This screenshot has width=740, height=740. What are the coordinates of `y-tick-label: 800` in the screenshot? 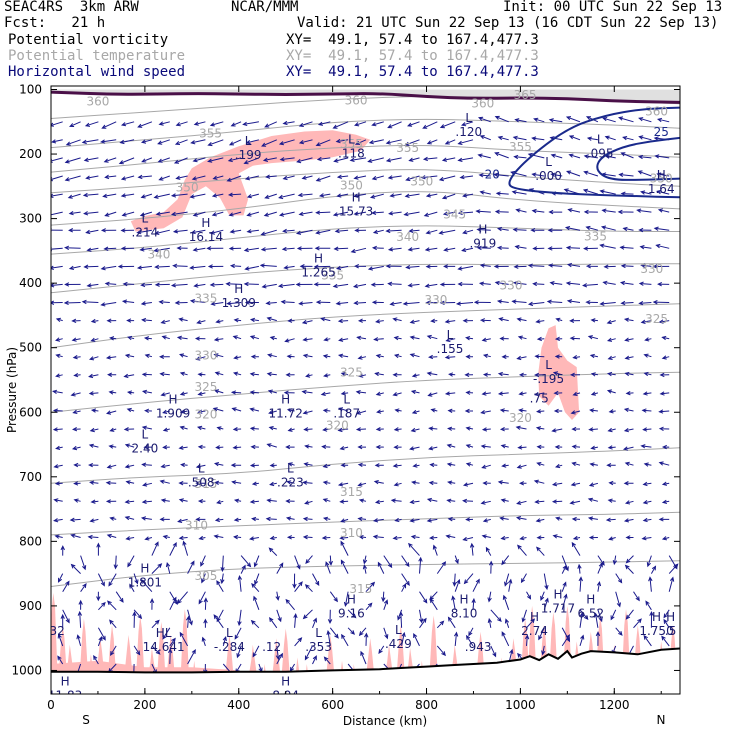 It's located at (30, 541).